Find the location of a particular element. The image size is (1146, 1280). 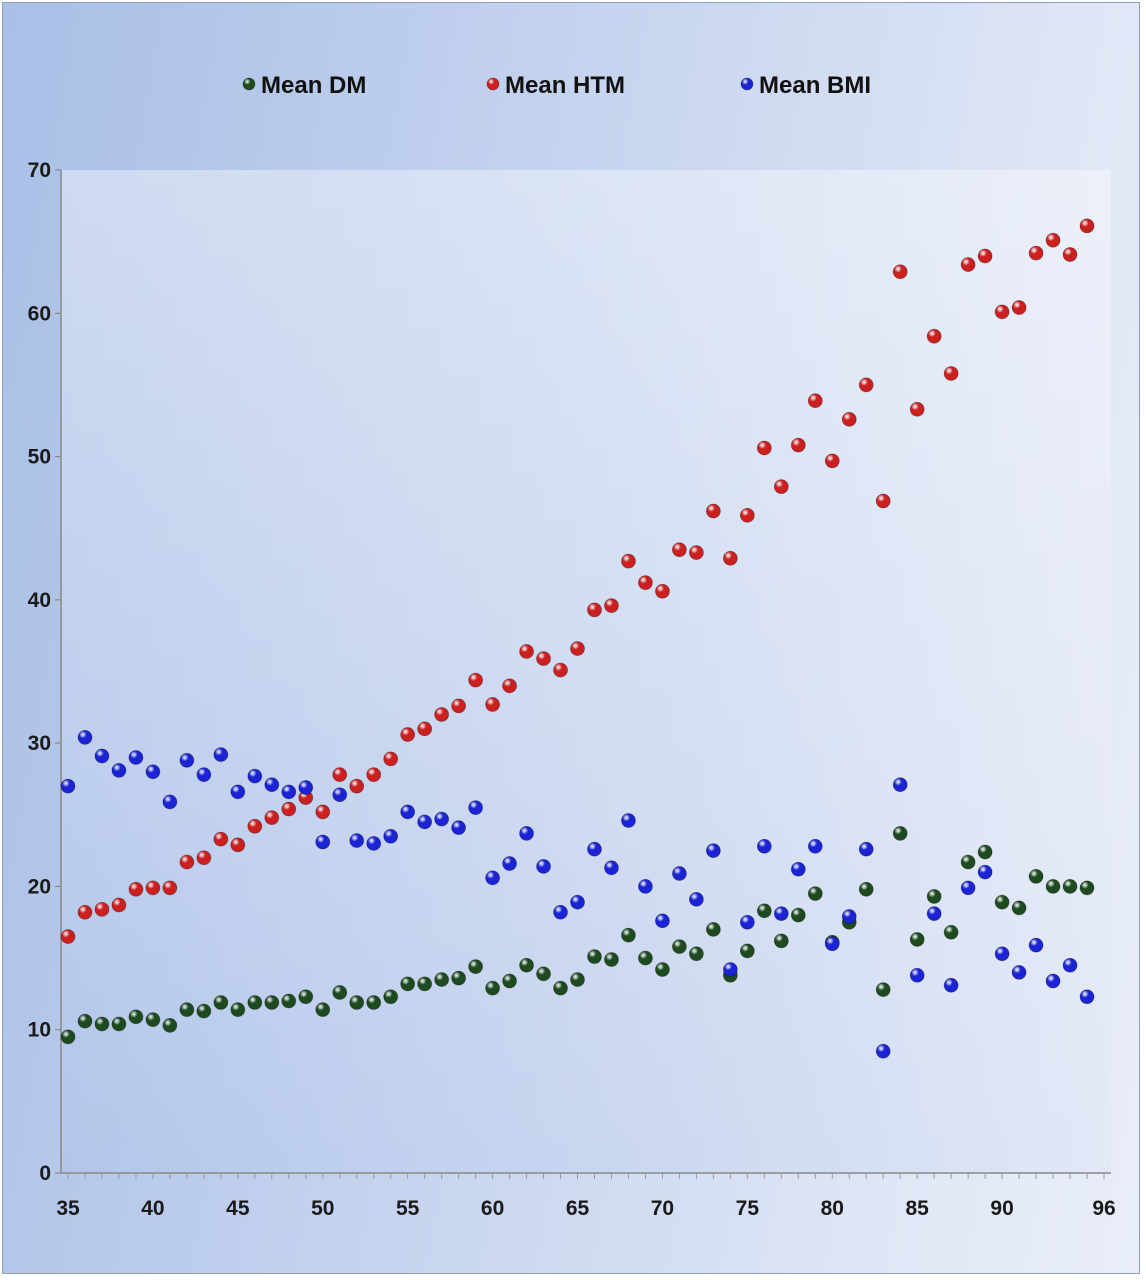

x-tick-label: 75 is located at coordinates (748, 1208).